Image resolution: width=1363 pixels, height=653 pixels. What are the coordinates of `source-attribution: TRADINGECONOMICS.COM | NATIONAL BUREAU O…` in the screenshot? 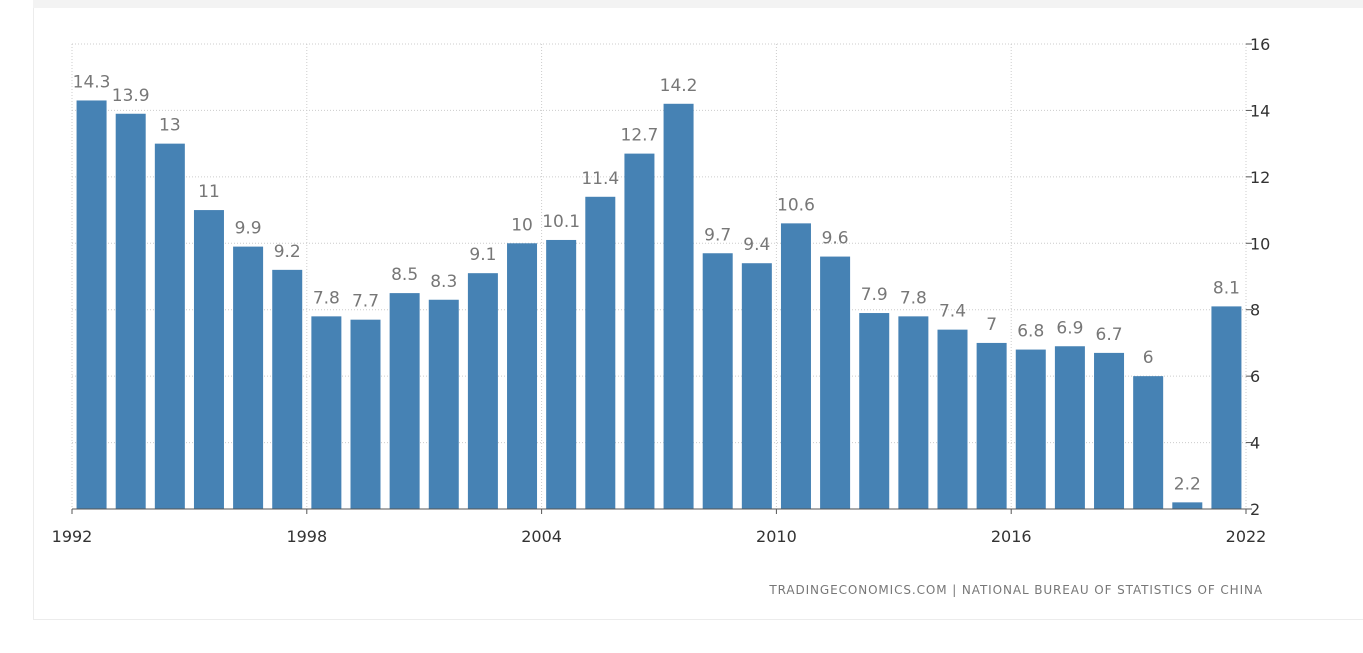 It's located at (1016, 590).